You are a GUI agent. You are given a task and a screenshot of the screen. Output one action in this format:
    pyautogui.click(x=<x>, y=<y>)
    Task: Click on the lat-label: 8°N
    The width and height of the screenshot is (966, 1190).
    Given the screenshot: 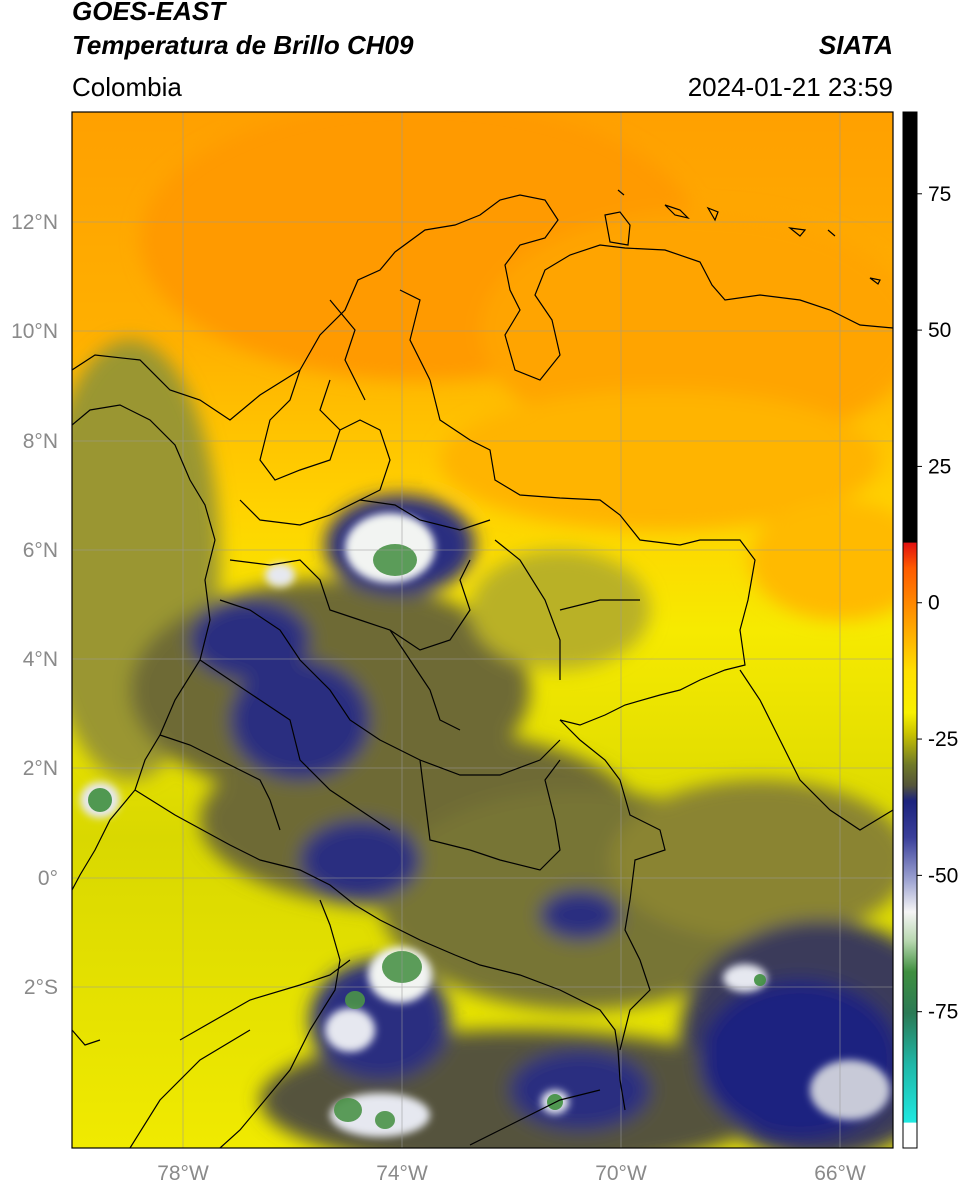 What is the action you would take?
    pyautogui.click(x=40, y=441)
    